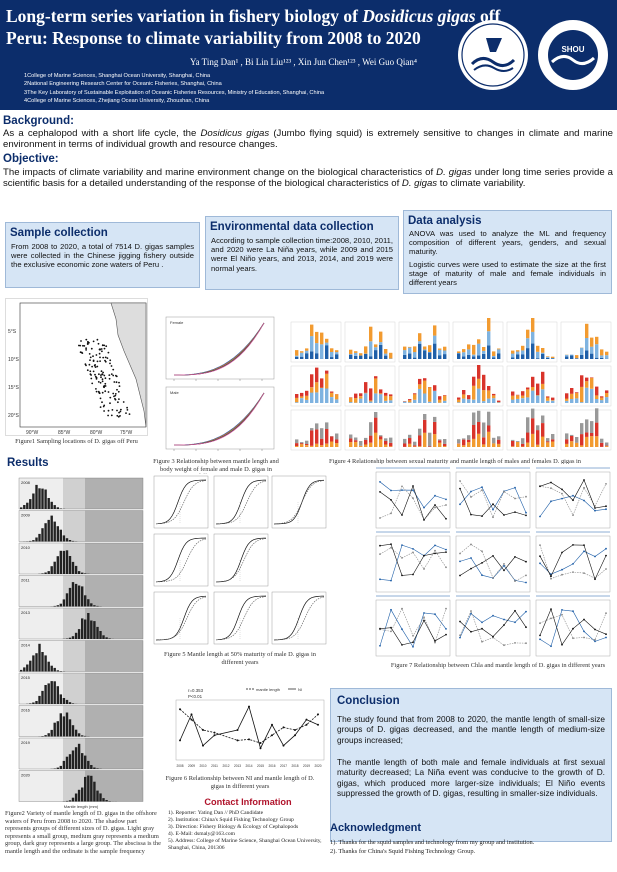 The width and height of the screenshot is (617, 872). What do you see at coordinates (368, 701) in the screenshot?
I see `conclusion-heading: Conclusion` at bounding box center [368, 701].